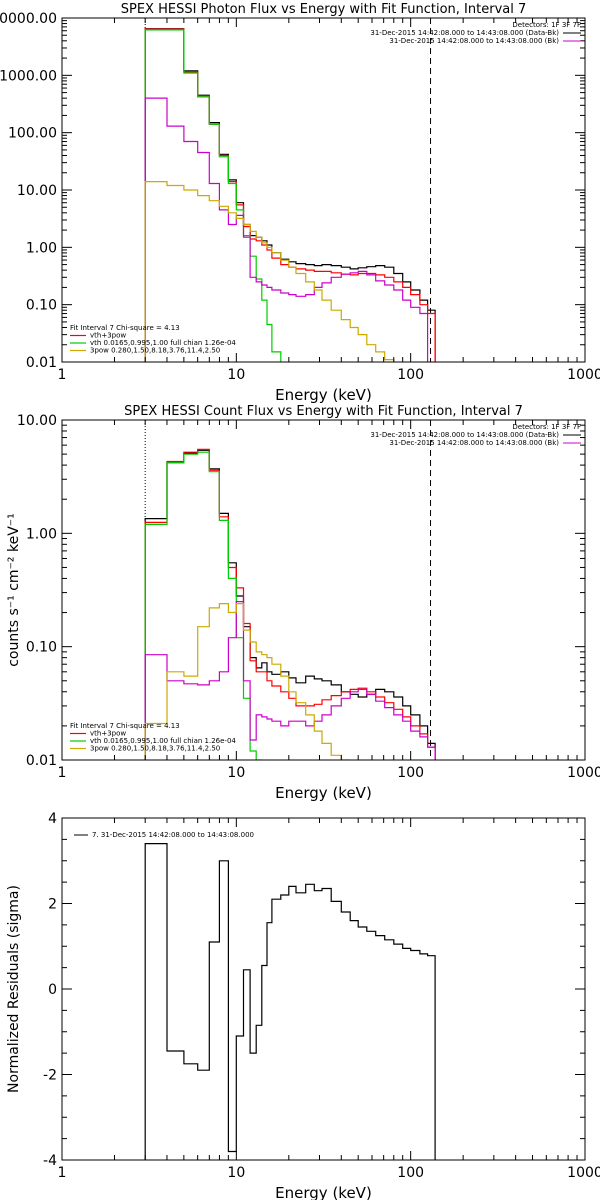 The width and height of the screenshot is (600, 1200). What do you see at coordinates (52, 990) in the screenshot?
I see `y-tick-label: 0` at bounding box center [52, 990].